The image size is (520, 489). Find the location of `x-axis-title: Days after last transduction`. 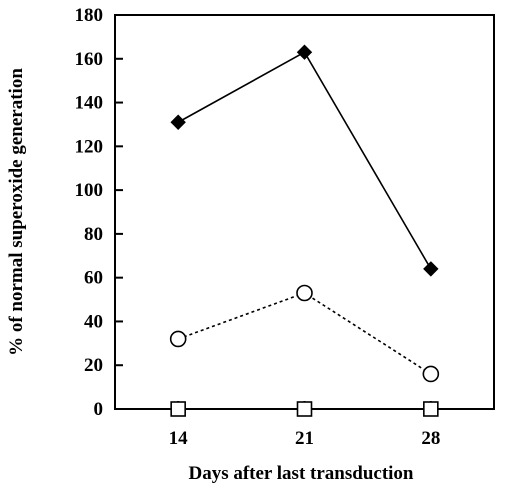

x-axis-title: Days after last transduction is located at coordinates (300, 473).